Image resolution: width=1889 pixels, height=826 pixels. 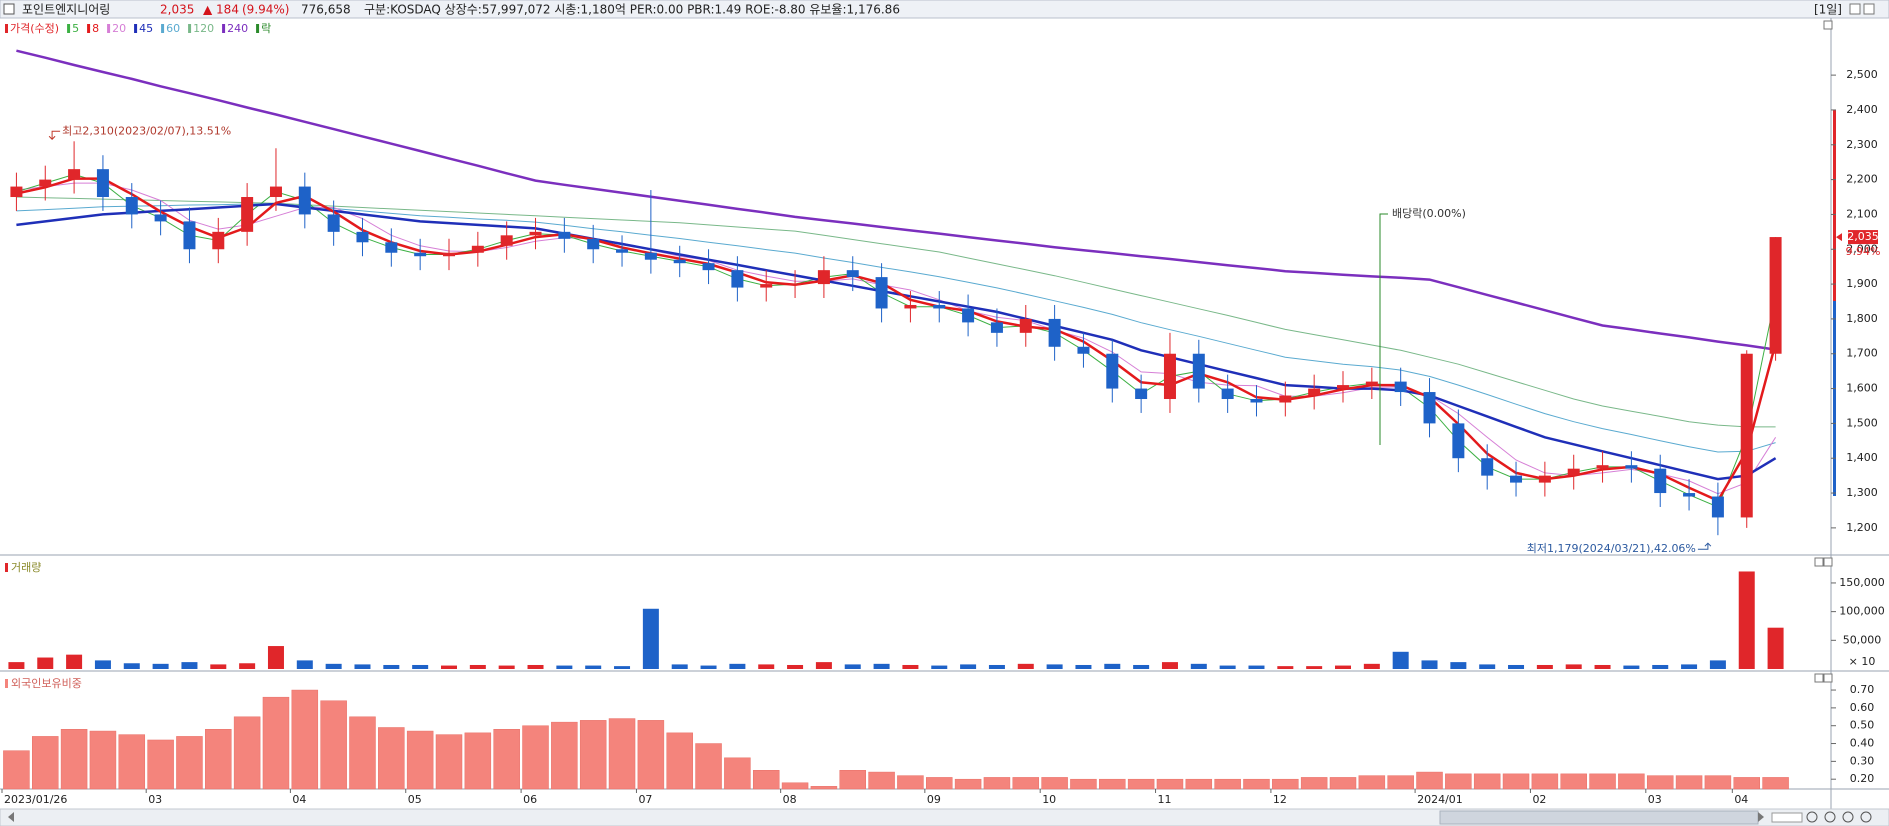 I want to click on x-tick-label: 04, so click(x=299, y=799).